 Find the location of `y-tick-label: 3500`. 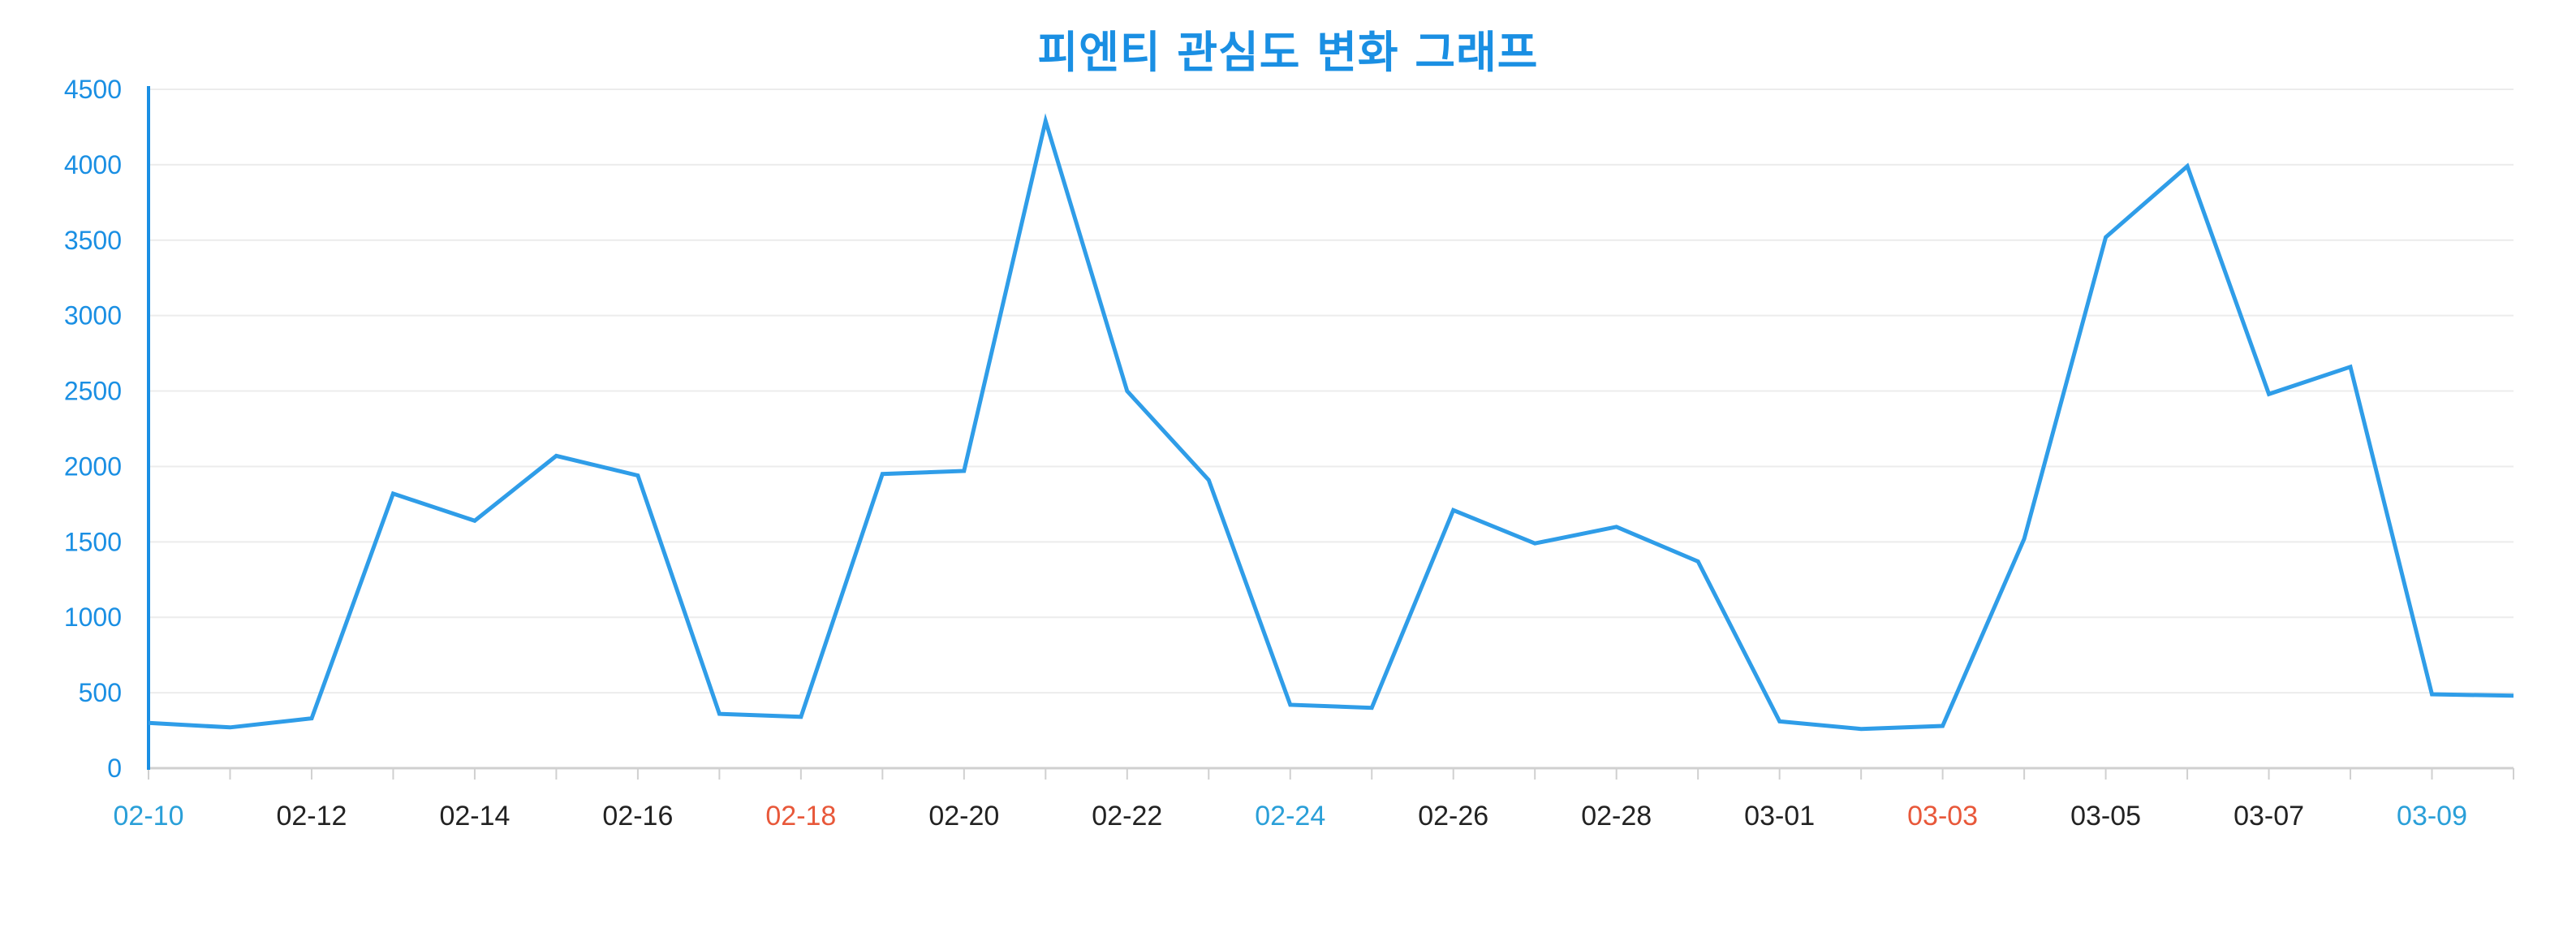

y-tick-label: 3500 is located at coordinates (93, 240).